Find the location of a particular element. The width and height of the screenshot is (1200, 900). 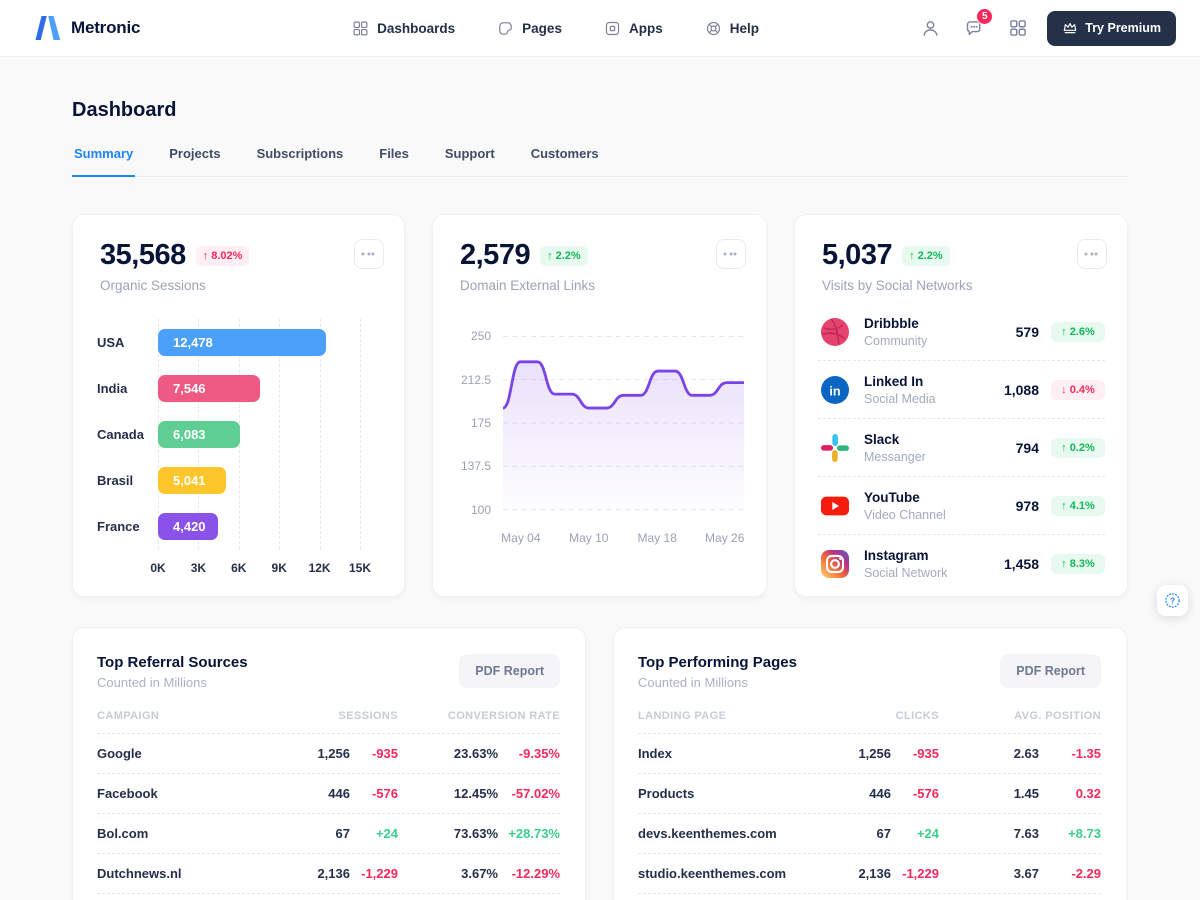

cell-value: 7.63 is located at coordinates (1026, 833).